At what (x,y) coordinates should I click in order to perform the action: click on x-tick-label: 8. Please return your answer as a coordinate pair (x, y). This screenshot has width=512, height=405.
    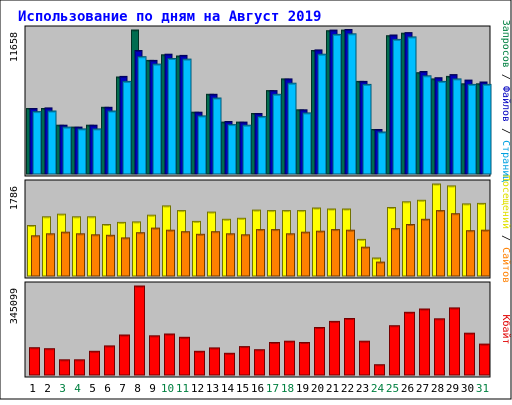
    Looking at the image, I should click on (137, 388).